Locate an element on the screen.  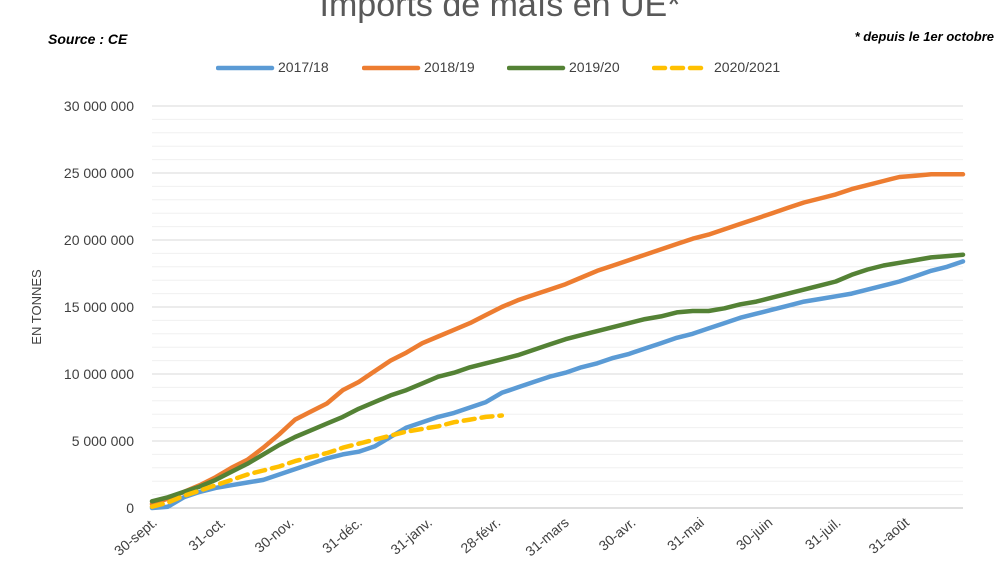
legend-label-2018-19: 2018/19 is located at coordinates (449, 67).